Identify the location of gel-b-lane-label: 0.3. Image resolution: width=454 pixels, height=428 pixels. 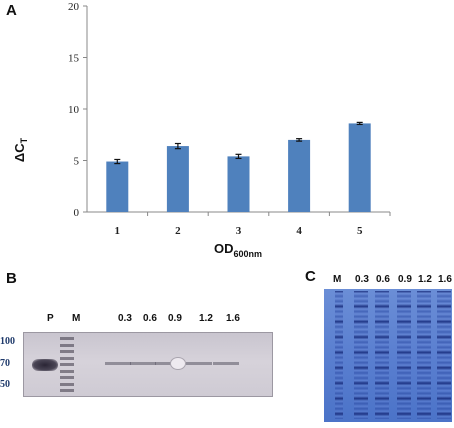
(125, 318).